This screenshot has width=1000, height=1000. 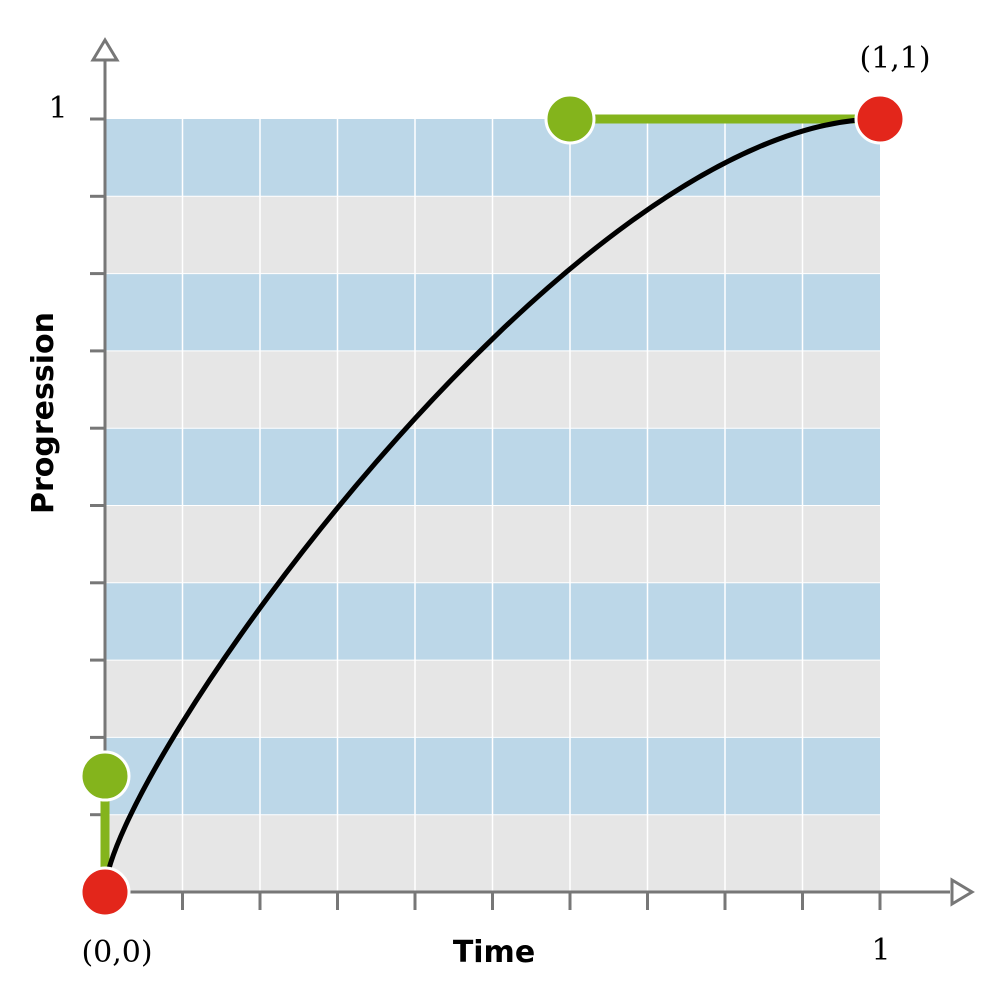 What do you see at coordinates (105, 892) in the screenshot?
I see `control-point-start` at bounding box center [105, 892].